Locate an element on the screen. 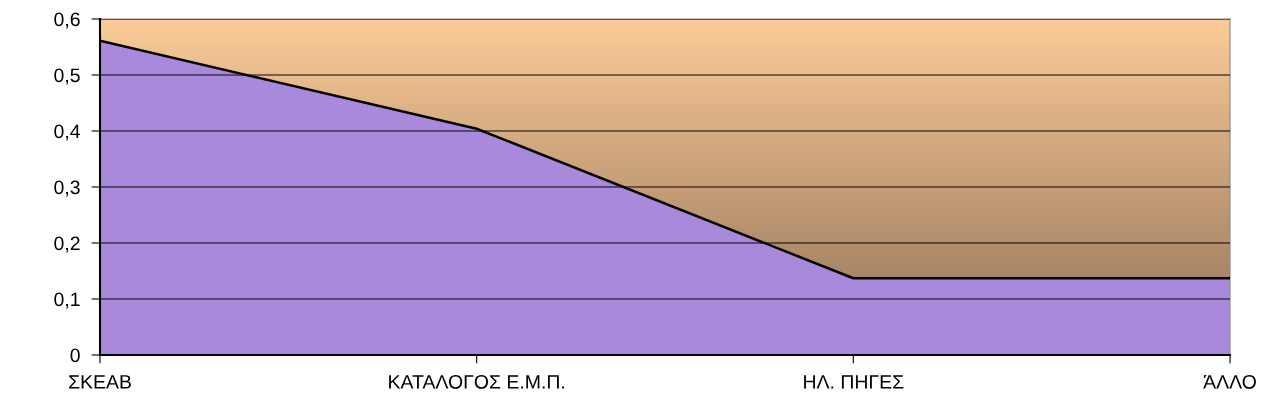 This screenshot has height=408, width=1285. x-tick-label: ΗΛ. ΠΗΓΕΣ is located at coordinates (854, 382).